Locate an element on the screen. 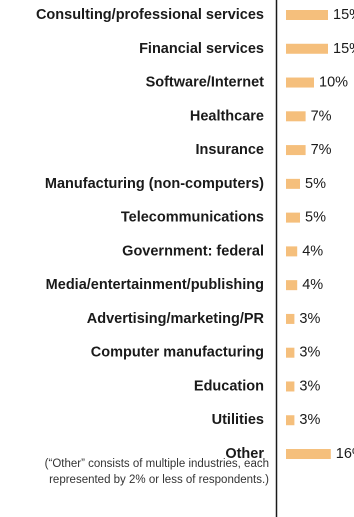  category-label: Telecommunications is located at coordinates (192, 218).